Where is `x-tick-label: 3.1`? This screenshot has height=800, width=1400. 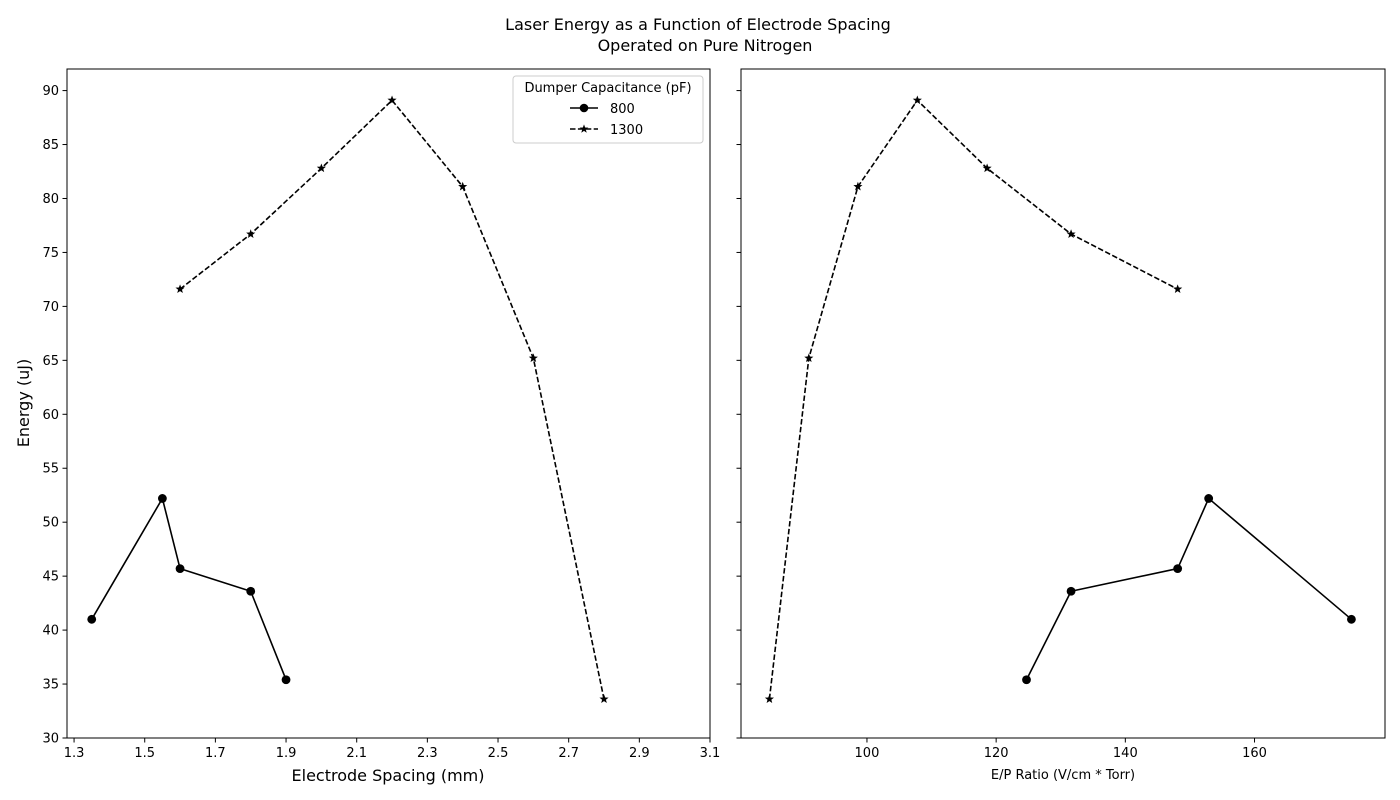
x-tick-label: 3.1 is located at coordinates (710, 753).